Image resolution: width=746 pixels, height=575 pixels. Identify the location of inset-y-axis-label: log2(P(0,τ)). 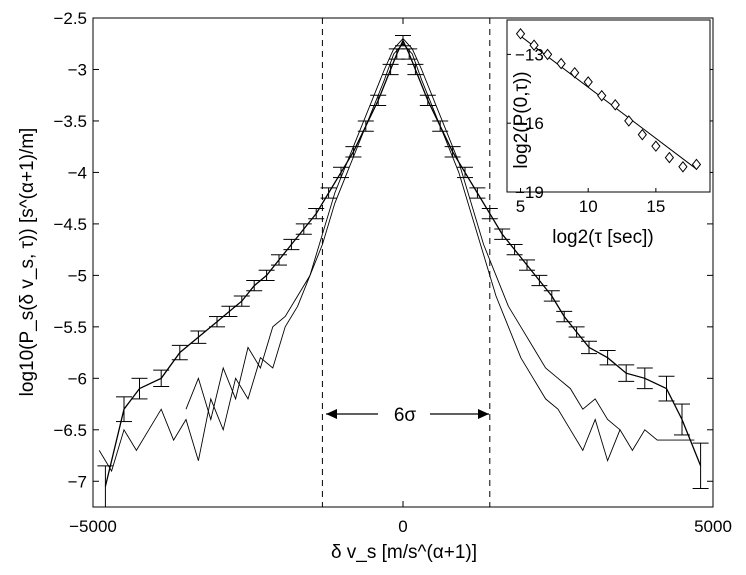
(521, 119).